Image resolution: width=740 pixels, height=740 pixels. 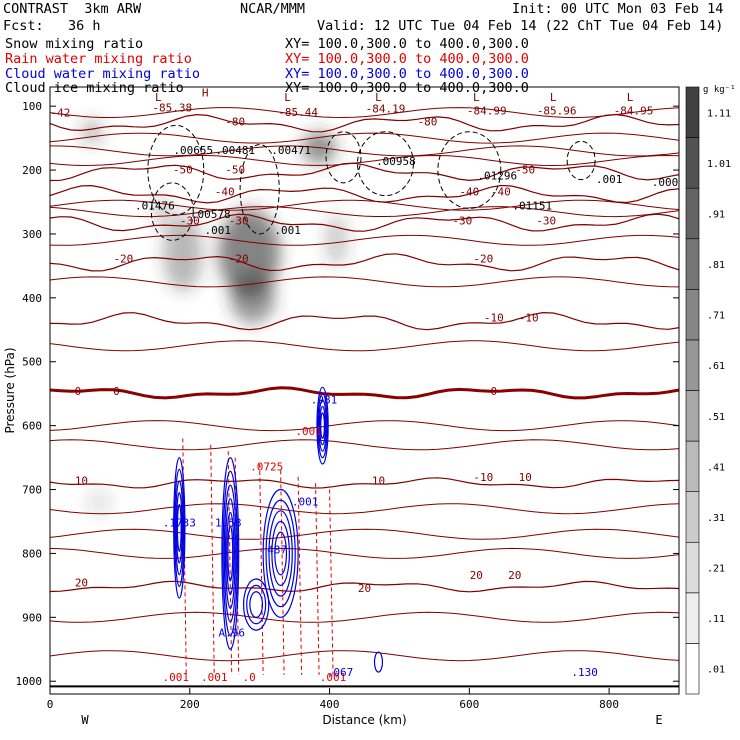 I want to click on center-name: NCAR/MMM, so click(x=273, y=9).